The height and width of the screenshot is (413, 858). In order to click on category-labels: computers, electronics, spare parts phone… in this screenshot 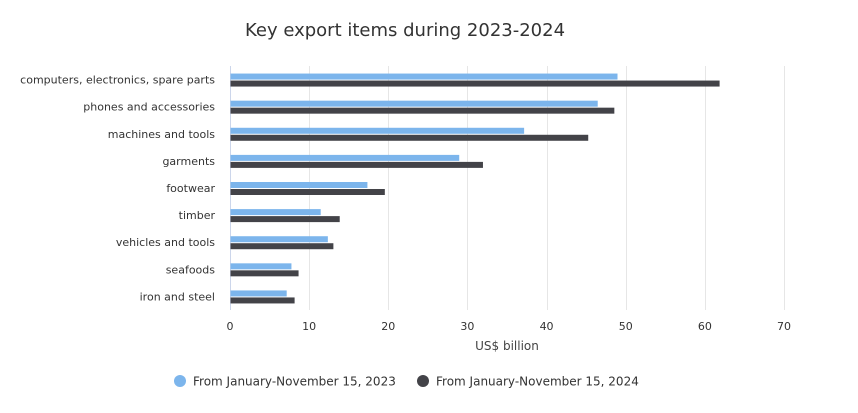, I will do `click(117, 189)`.